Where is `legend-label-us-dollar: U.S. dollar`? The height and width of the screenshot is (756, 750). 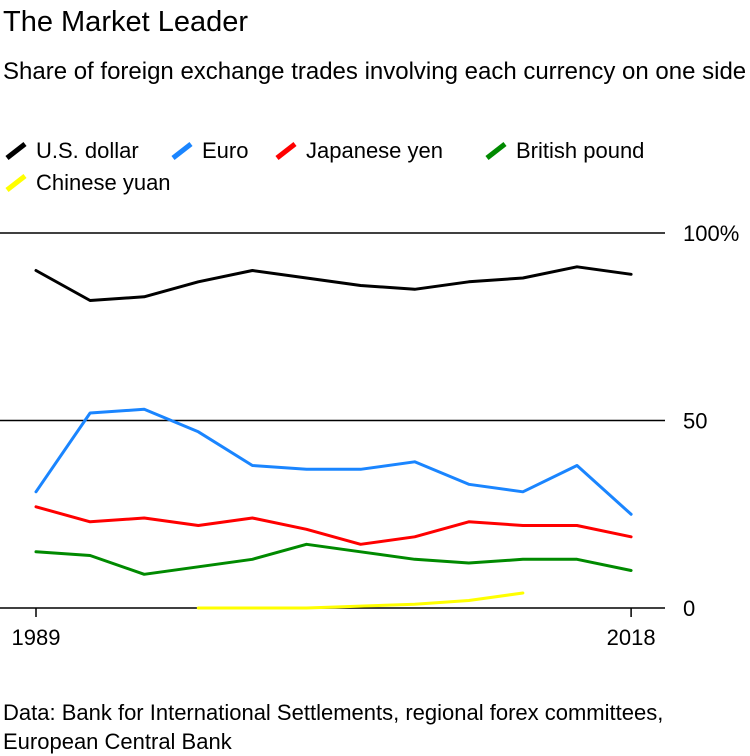
legend-label-us-dollar: U.S. dollar is located at coordinates (87, 150).